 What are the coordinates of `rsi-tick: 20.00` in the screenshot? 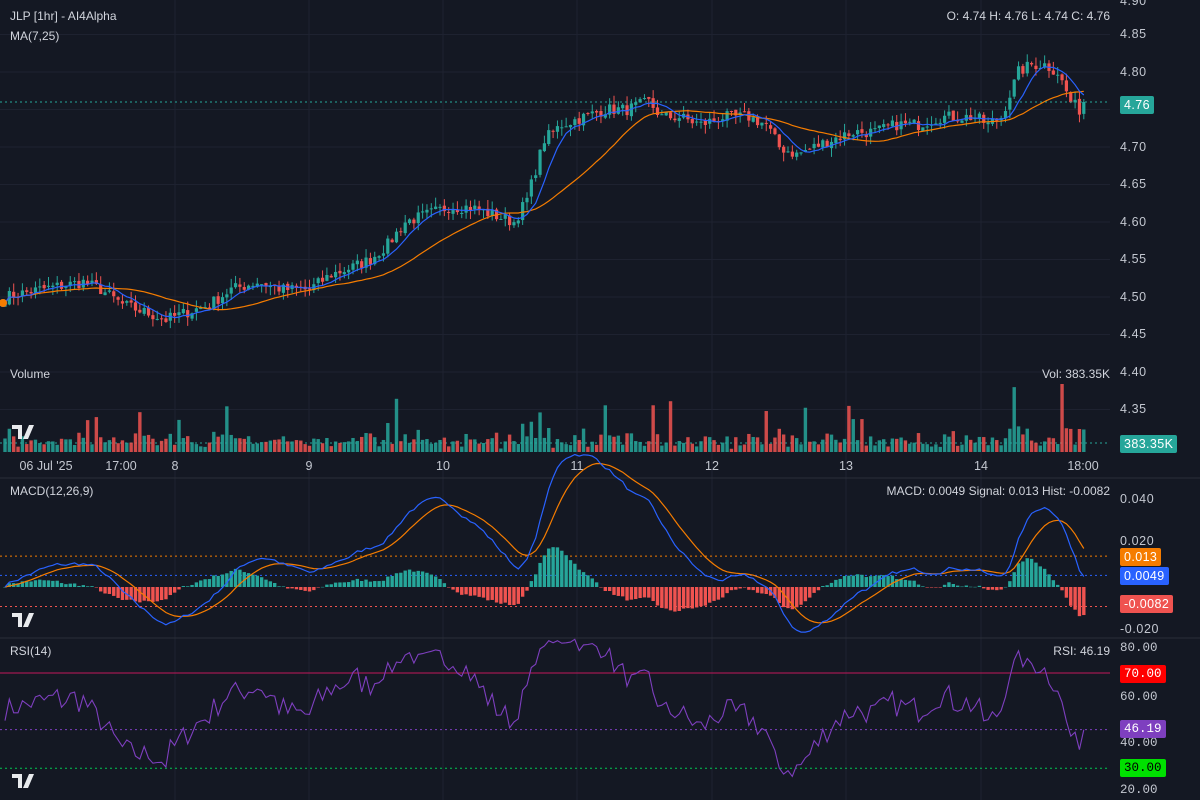 It's located at (1139, 790).